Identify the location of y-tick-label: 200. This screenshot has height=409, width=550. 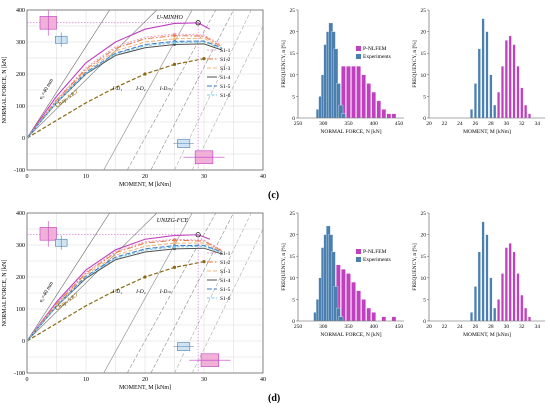
(20, 278).